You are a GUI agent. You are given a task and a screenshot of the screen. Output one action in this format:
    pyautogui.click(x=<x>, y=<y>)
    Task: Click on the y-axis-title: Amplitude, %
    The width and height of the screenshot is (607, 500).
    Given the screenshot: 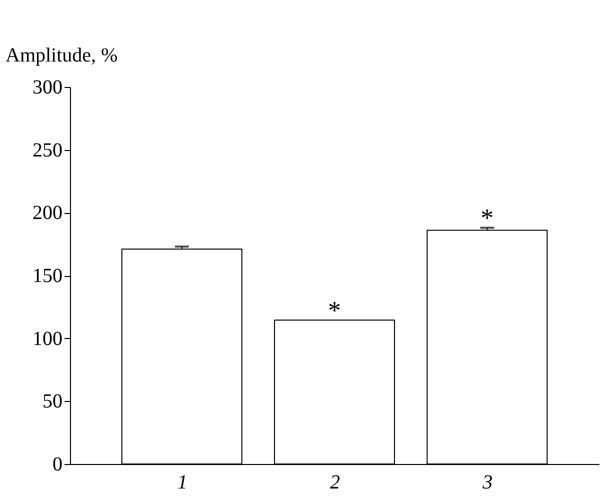 What is the action you would take?
    pyautogui.click(x=62, y=55)
    